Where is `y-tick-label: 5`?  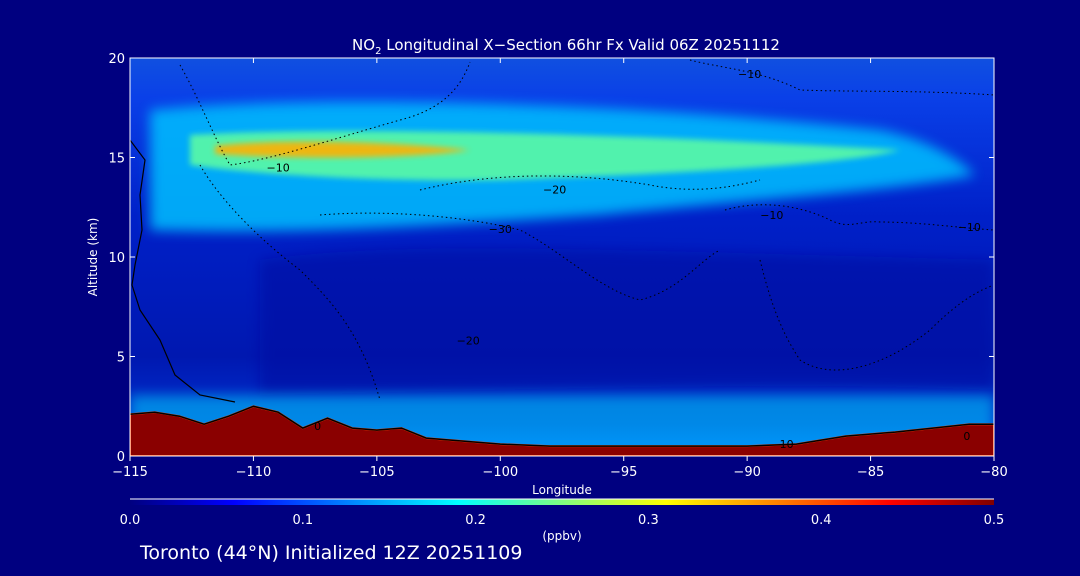
y-tick-label: 5 is located at coordinates (121, 358).